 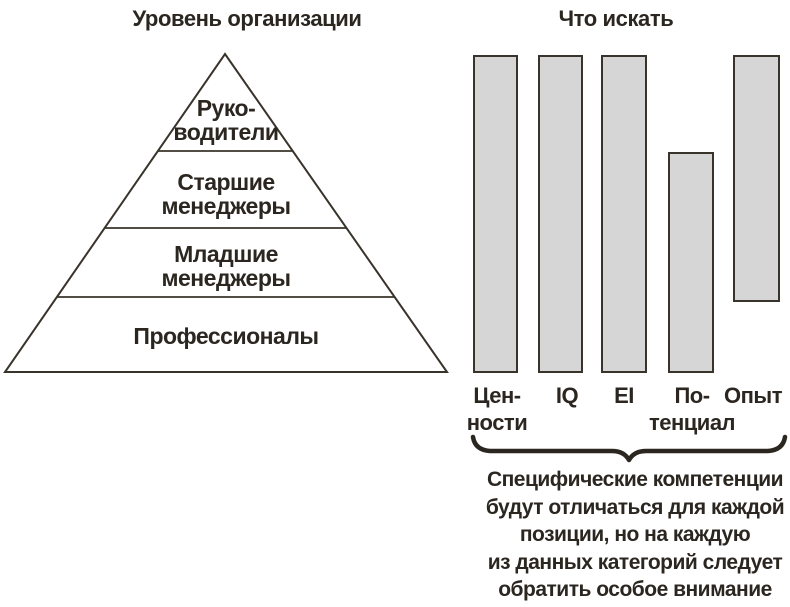 I want to click on bar-label-ei: EI, so click(x=624, y=395).